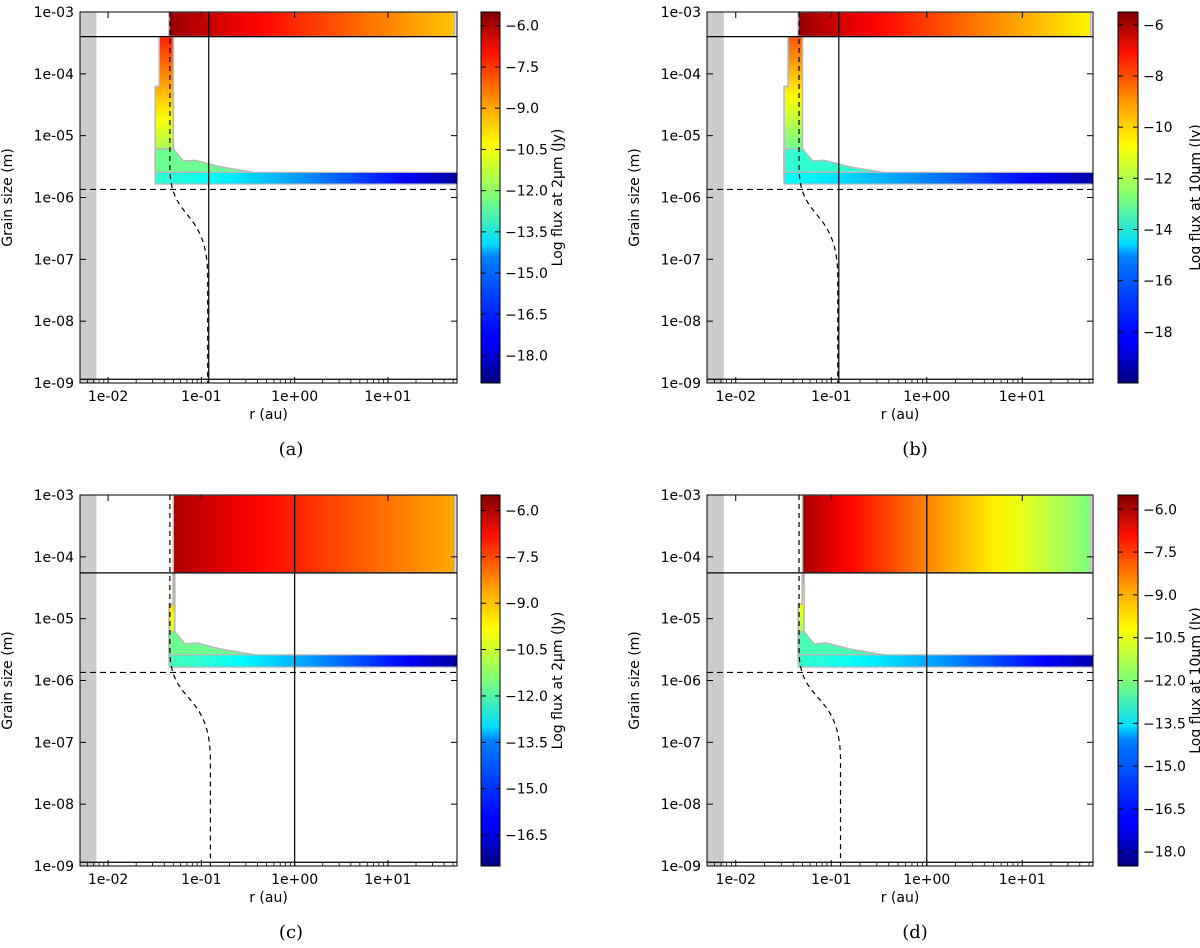  What do you see at coordinates (1158, 333) in the screenshot?
I see `colorbar-tick-label: −18` at bounding box center [1158, 333].